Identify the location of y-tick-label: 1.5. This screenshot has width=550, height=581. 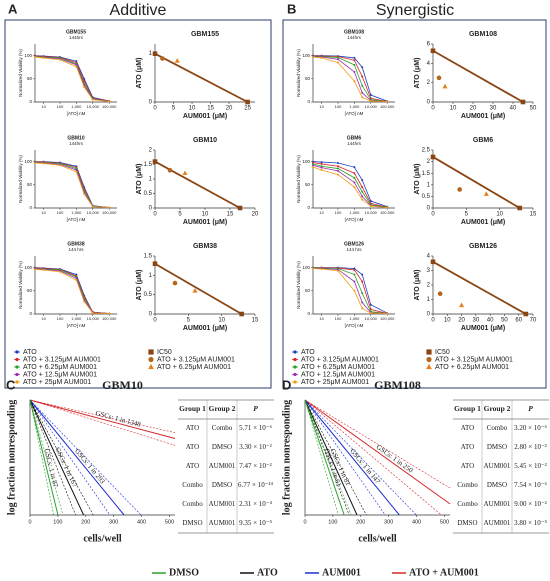
(148, 257).